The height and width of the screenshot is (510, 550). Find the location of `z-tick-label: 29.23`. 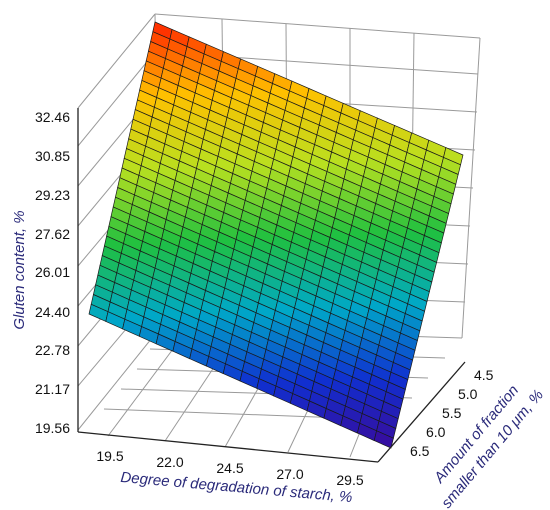

z-tick-label: 29.23 is located at coordinates (52, 195).